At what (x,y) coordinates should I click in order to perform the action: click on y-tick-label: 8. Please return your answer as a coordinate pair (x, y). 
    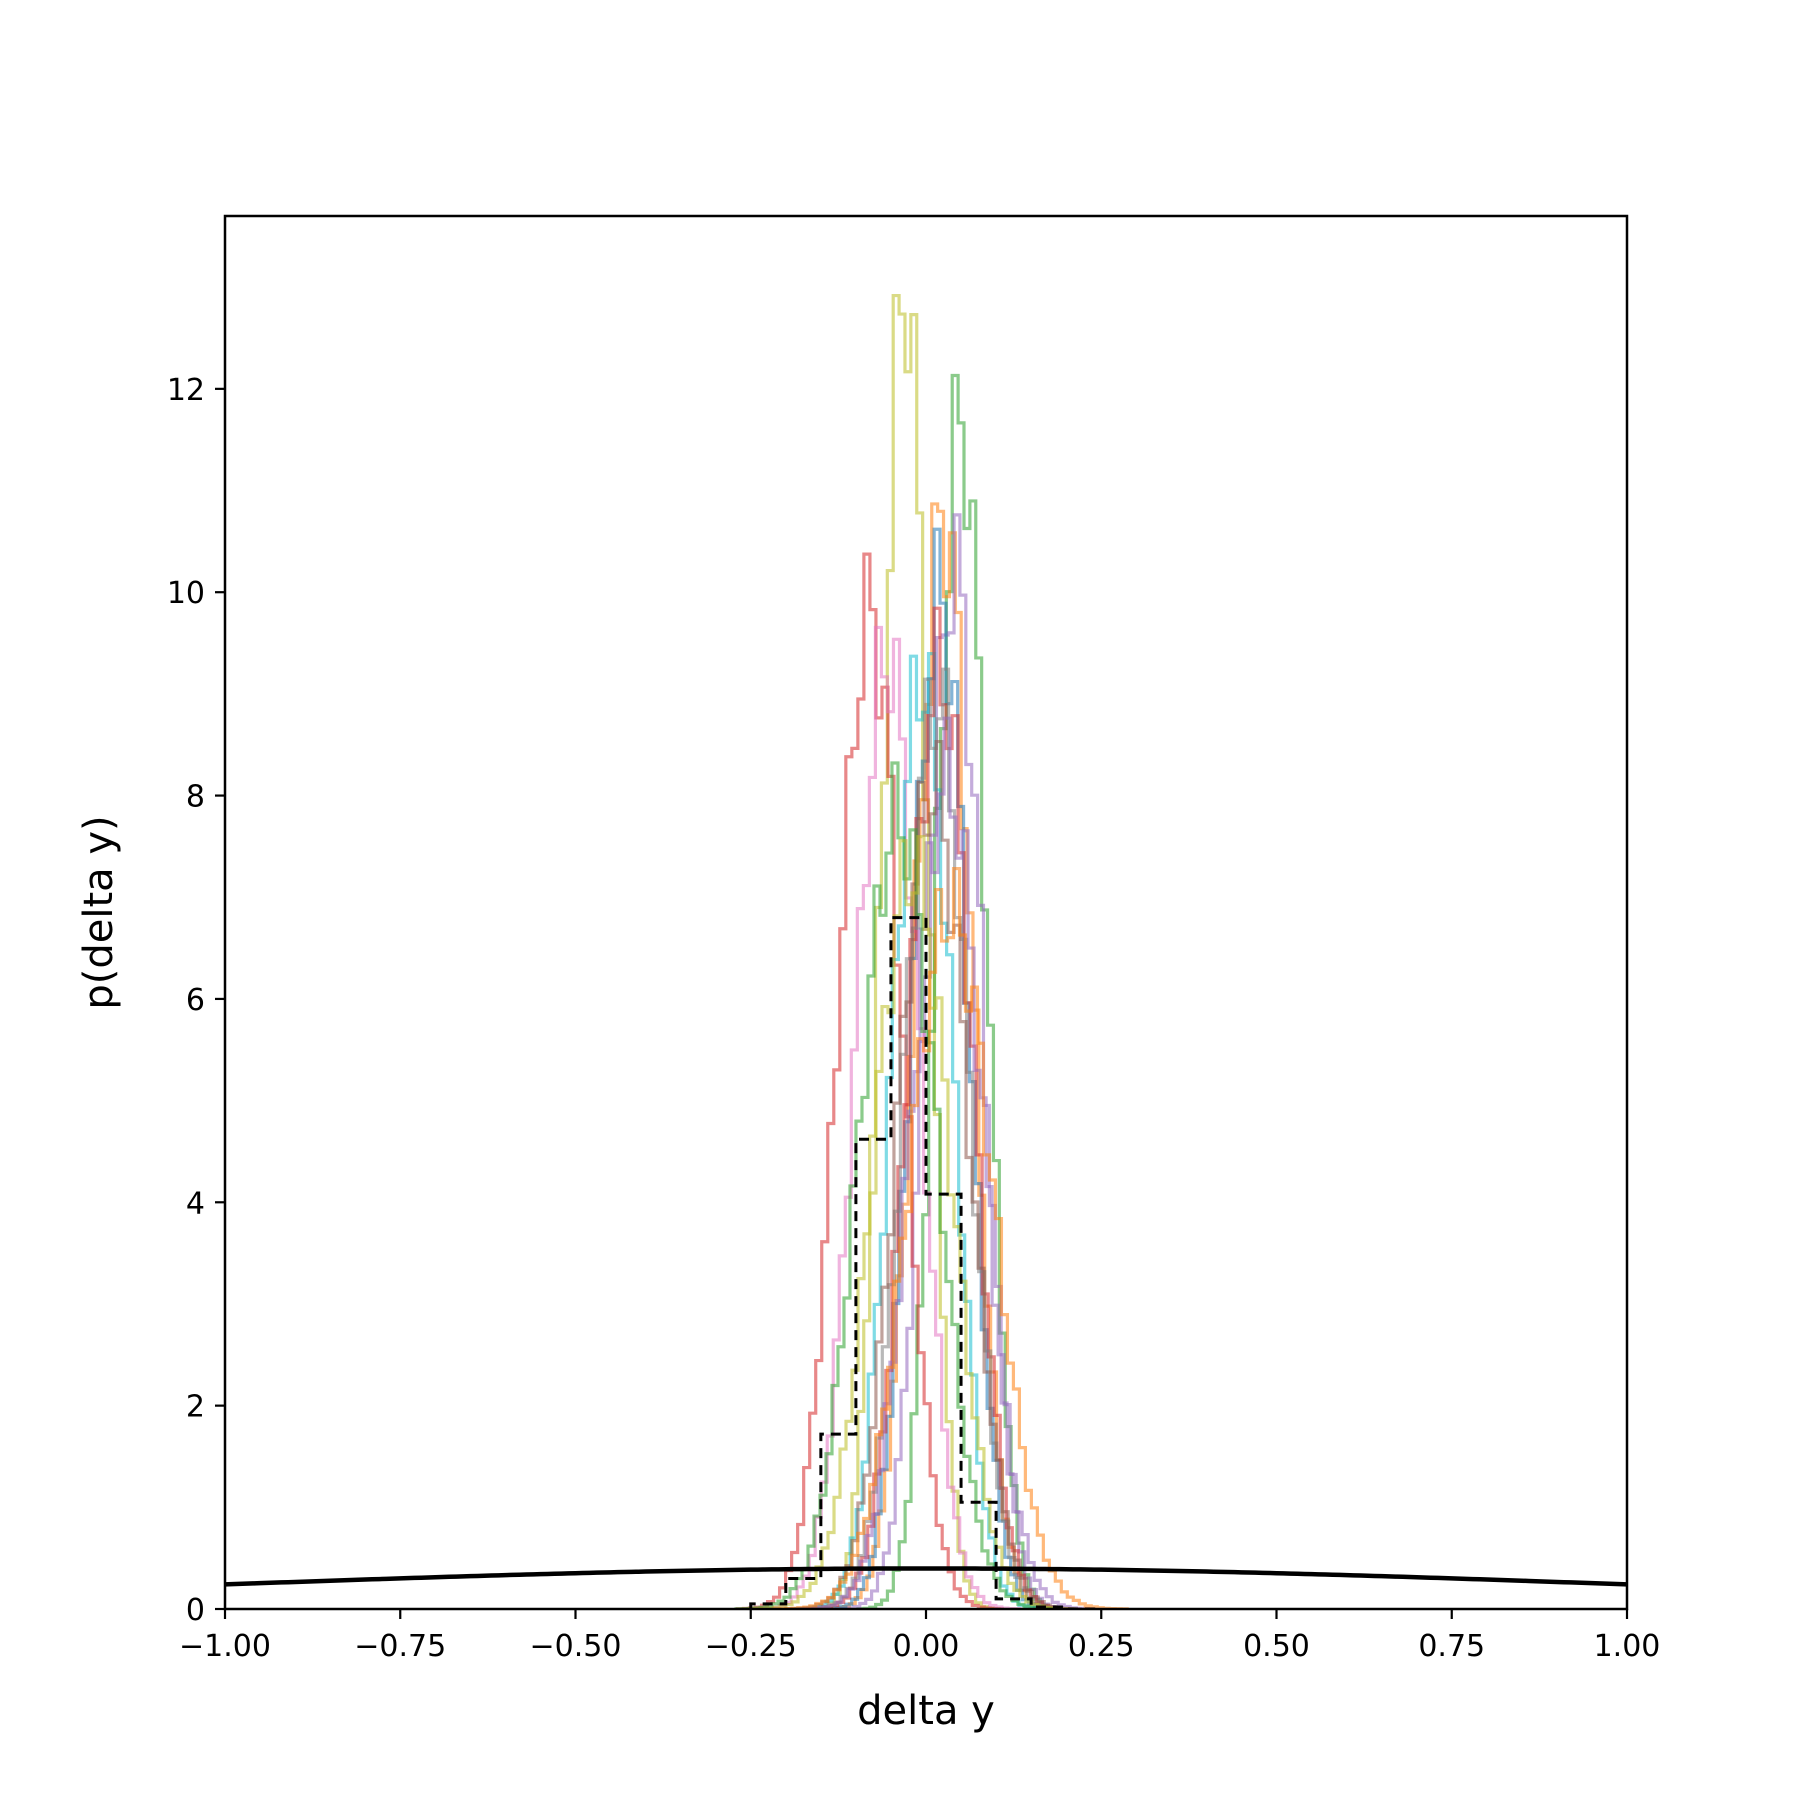
    Looking at the image, I should click on (195, 797).